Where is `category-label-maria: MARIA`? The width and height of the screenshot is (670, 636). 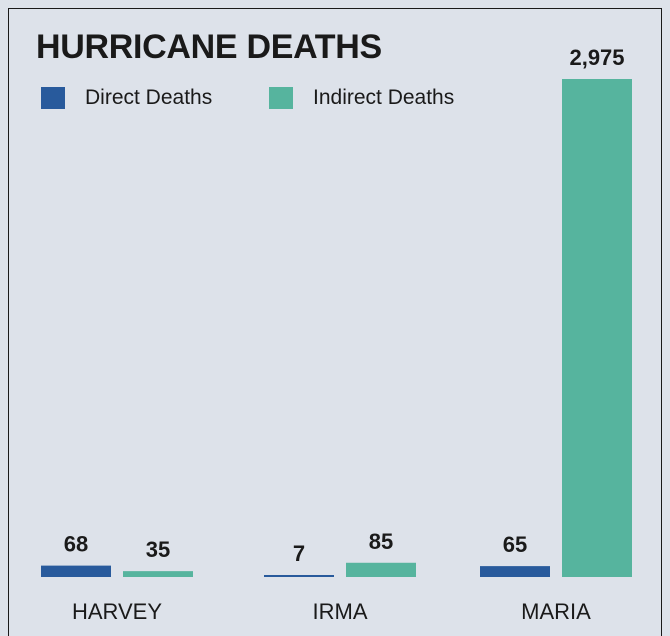
category-label-maria: MARIA is located at coordinates (556, 611).